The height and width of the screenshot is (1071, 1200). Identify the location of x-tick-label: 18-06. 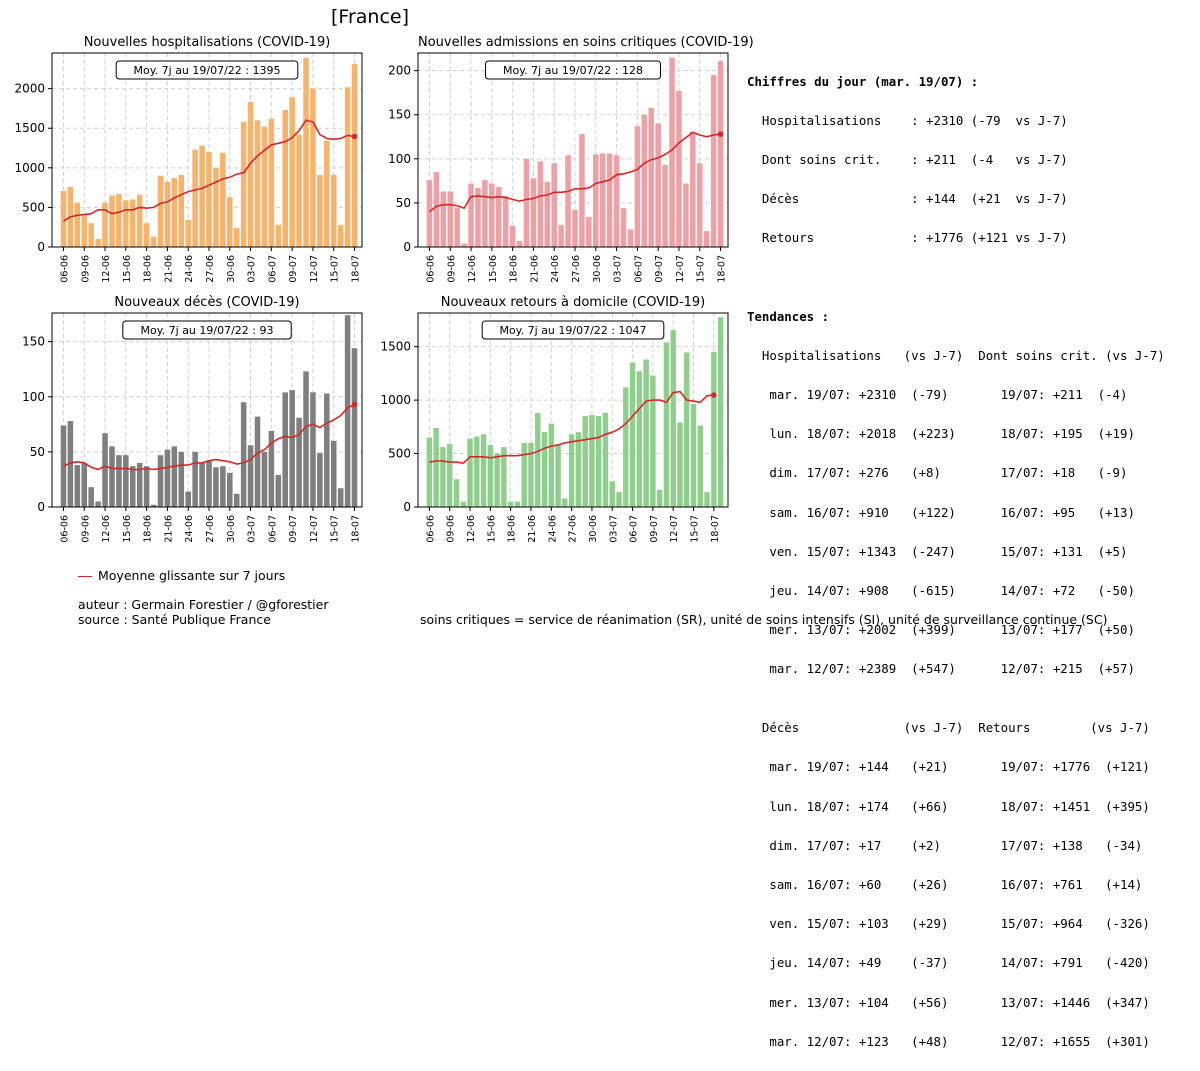
(514, 269).